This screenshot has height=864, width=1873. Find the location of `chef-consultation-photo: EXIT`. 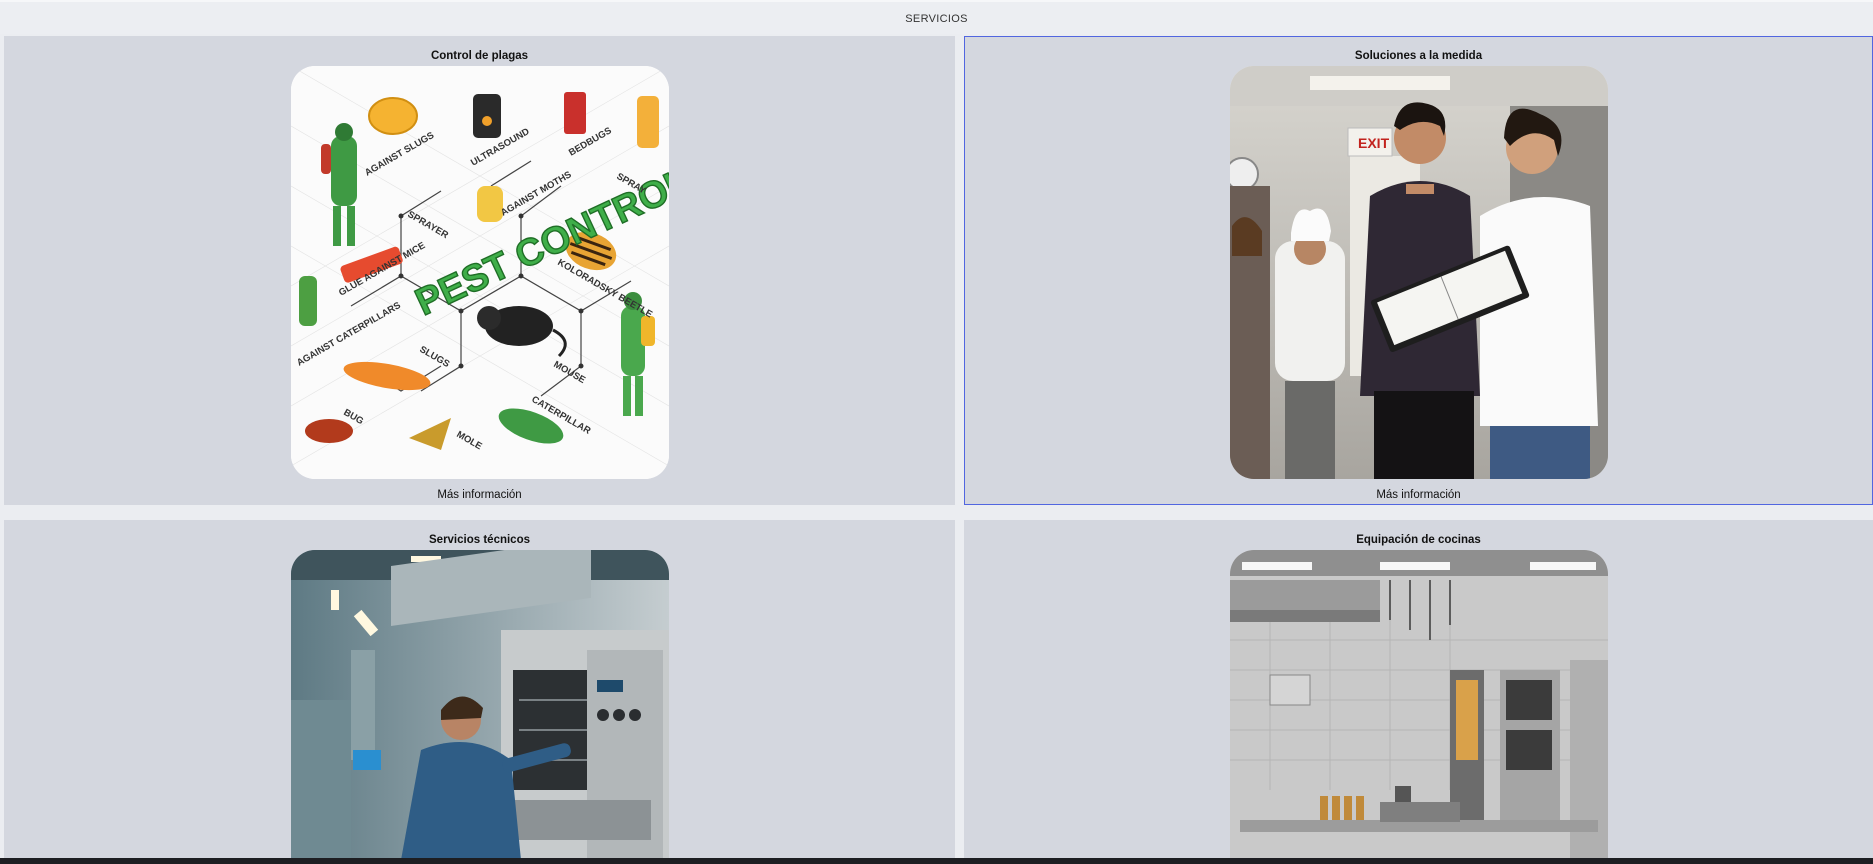

chef-consultation-photo: EXIT is located at coordinates (1418, 272).